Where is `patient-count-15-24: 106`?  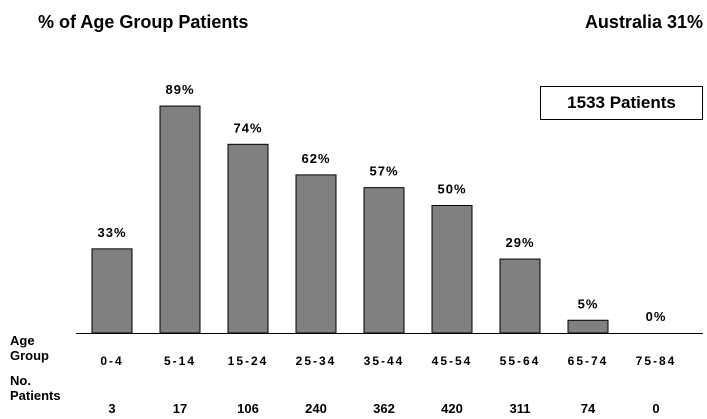 patient-count-15-24: 106 is located at coordinates (248, 408).